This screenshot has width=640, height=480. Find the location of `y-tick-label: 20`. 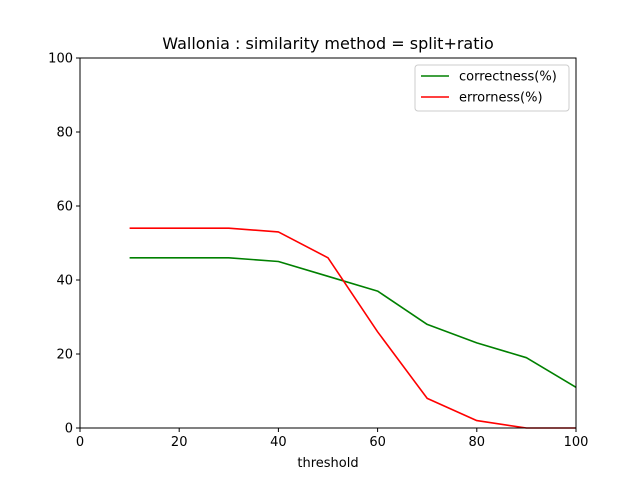

y-tick-label: 20 is located at coordinates (64, 355).